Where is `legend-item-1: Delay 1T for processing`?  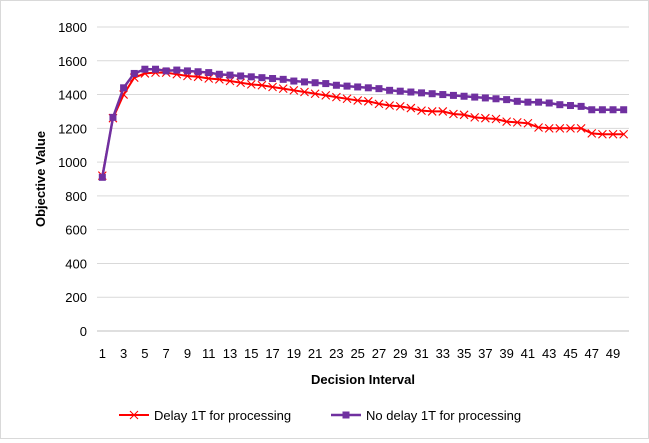
legend-item-1: Delay 1T for processing is located at coordinates (205, 415).